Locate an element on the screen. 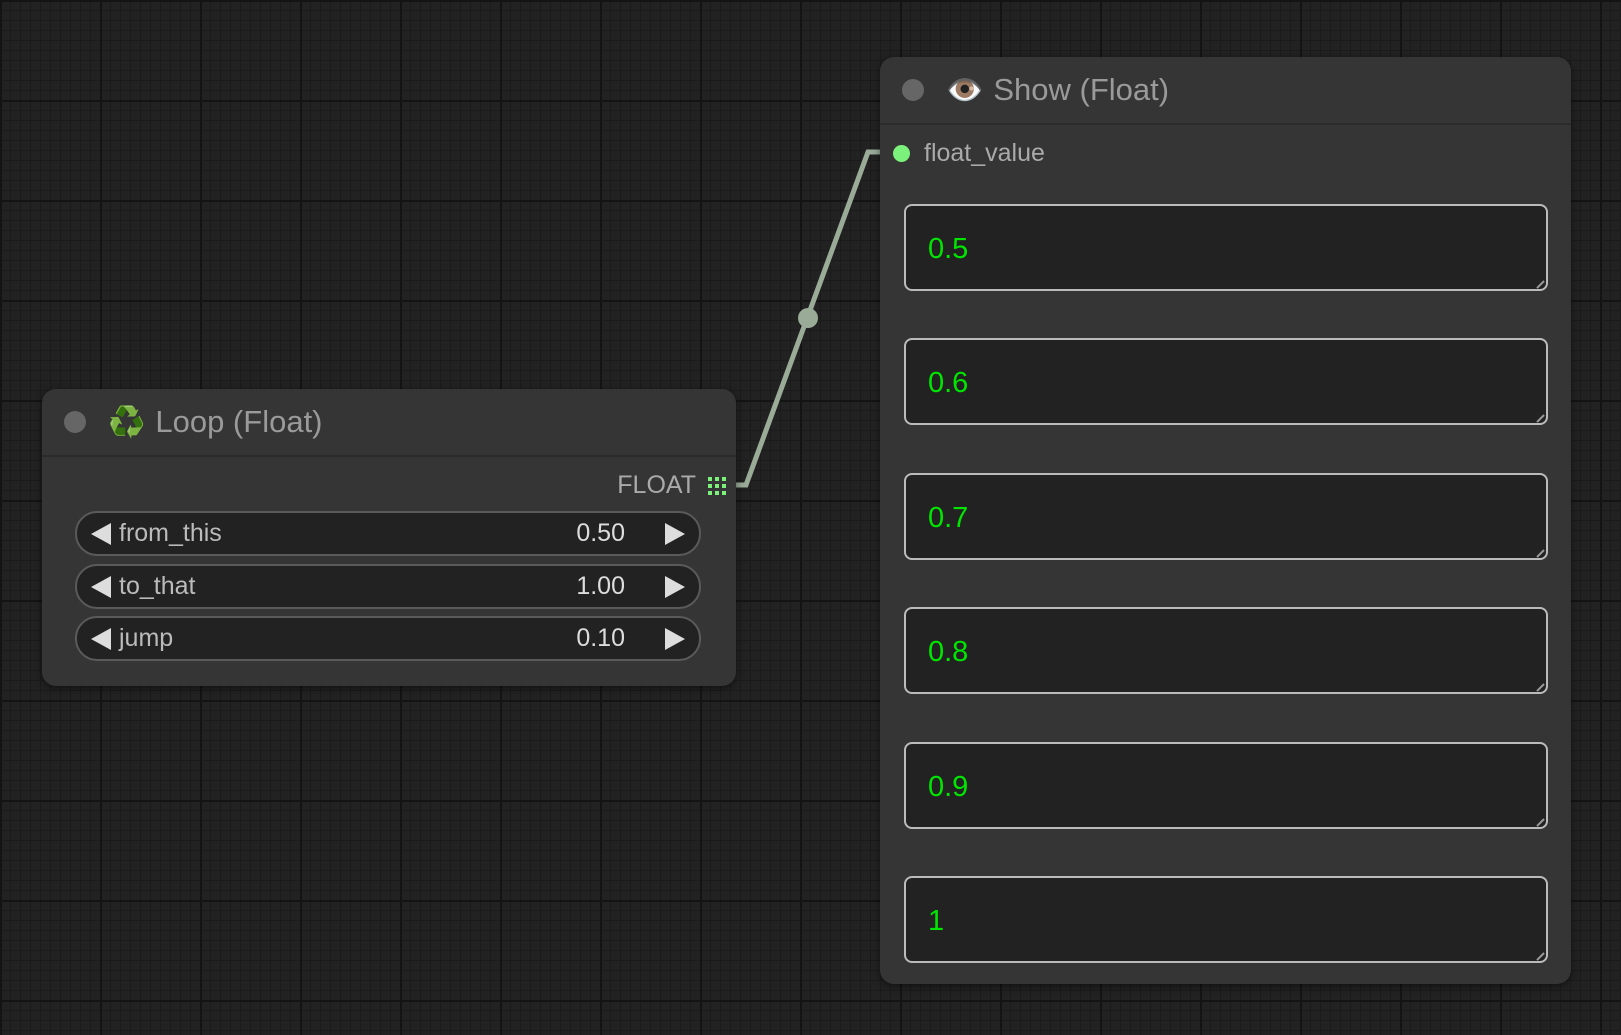  value-textarea: 0.5 is located at coordinates (1226, 247).